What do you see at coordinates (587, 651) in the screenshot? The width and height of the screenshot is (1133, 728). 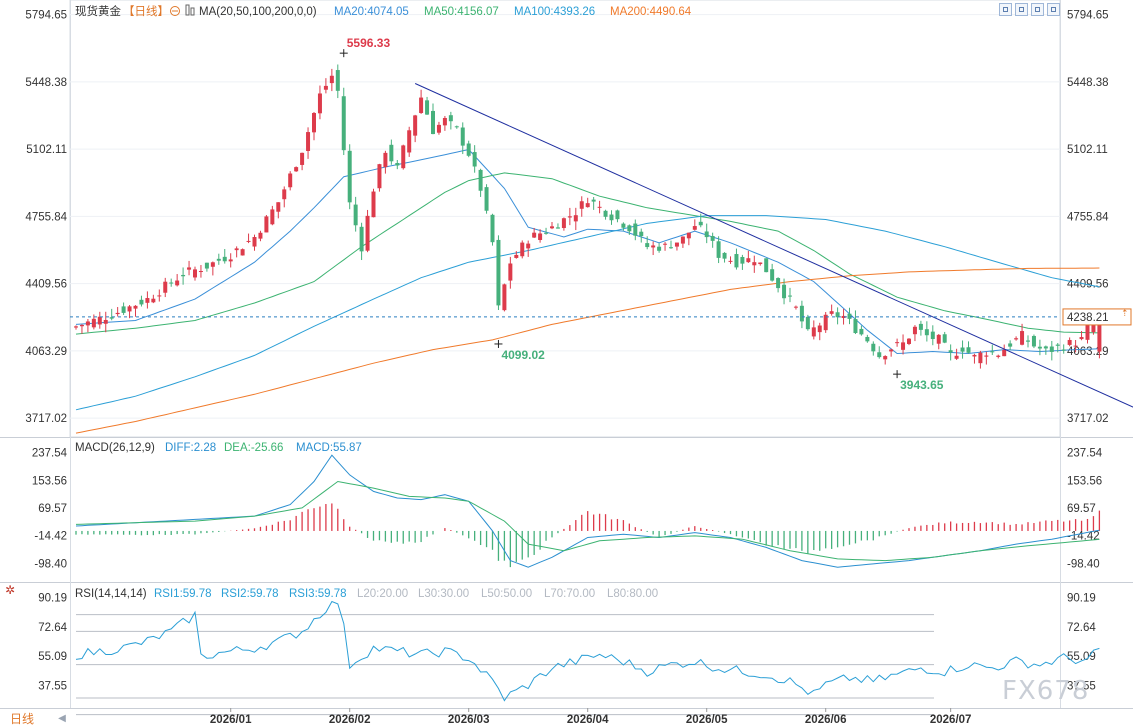 I see `rsi-lines` at bounding box center [587, 651].